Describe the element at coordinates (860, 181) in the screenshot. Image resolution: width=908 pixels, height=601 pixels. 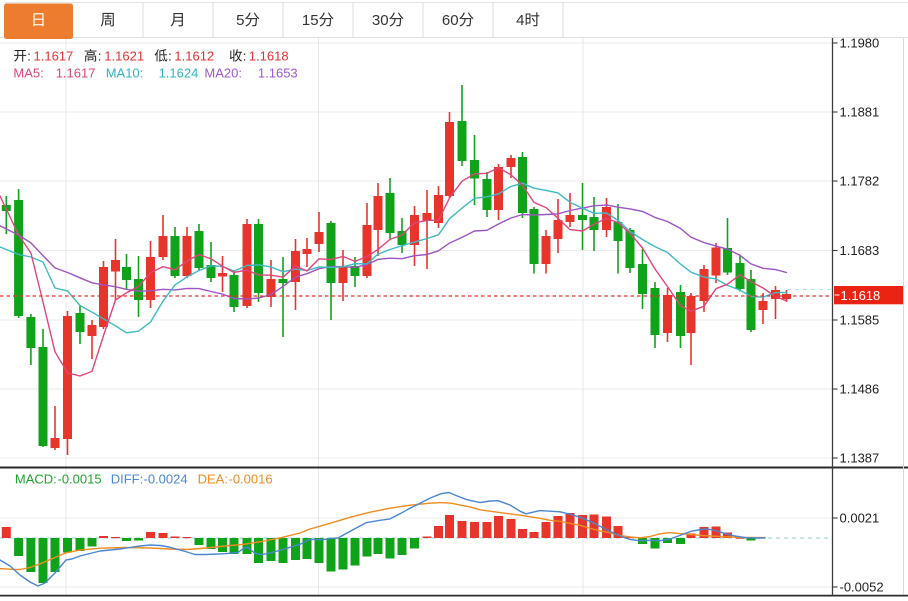
I see `svg-text: 1.1782` at that location.